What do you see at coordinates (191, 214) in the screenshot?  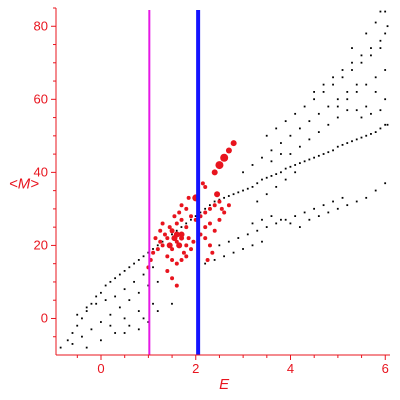 I see `highlight-points` at bounding box center [191, 214].